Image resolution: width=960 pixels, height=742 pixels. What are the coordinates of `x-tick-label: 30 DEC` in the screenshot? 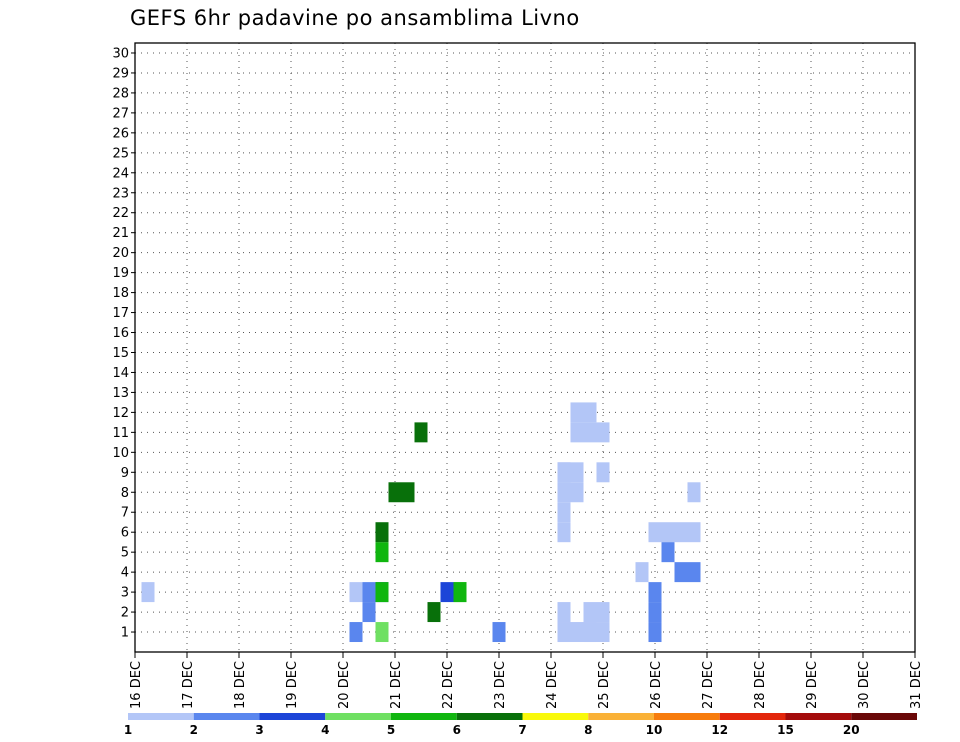 It's located at (864, 685).